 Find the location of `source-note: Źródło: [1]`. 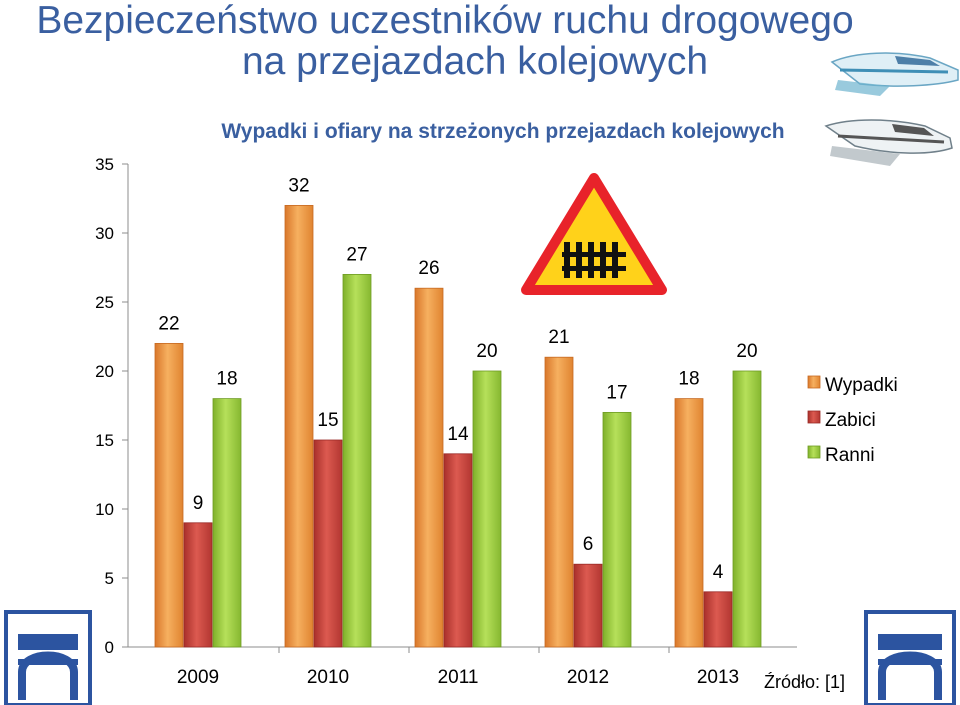

source-note: Źródło: [1] is located at coordinates (805, 682).